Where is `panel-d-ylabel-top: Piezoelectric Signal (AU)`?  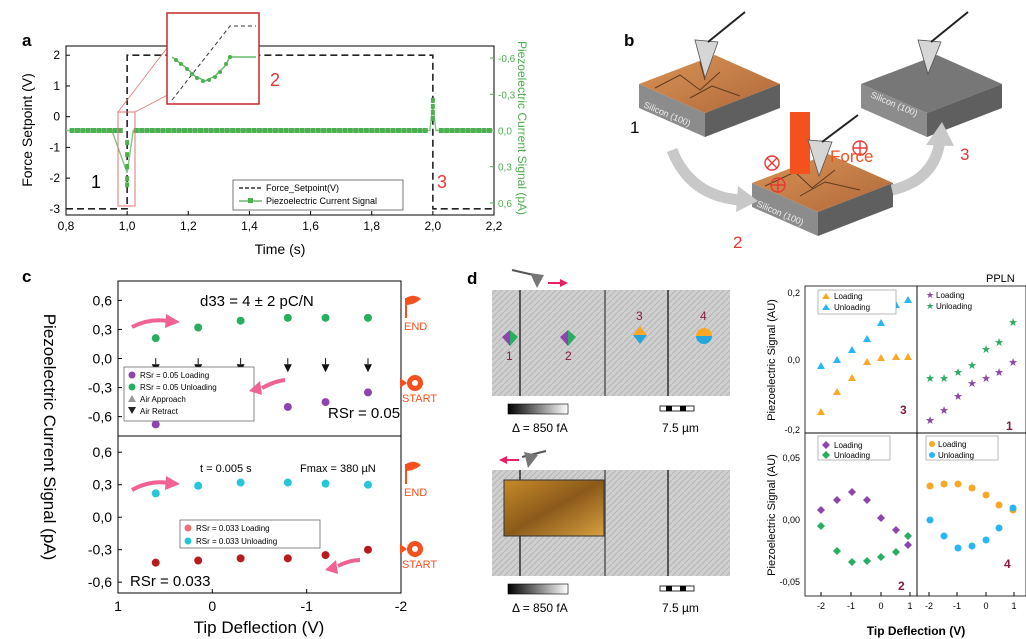 panel-d-ylabel-top: Piezoelectric Signal (AU) is located at coordinates (772, 360).